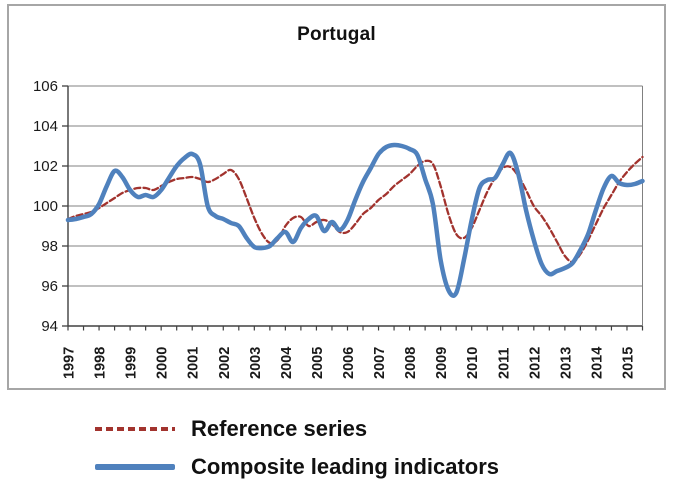 The height and width of the screenshot is (493, 681). I want to click on legend-label-reference-series: Reference series, so click(279, 428).